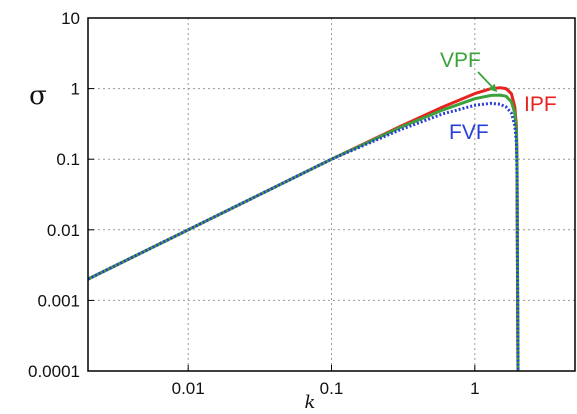  What do you see at coordinates (38, 96) in the screenshot?
I see `y-axis-label: σ` at bounding box center [38, 96].